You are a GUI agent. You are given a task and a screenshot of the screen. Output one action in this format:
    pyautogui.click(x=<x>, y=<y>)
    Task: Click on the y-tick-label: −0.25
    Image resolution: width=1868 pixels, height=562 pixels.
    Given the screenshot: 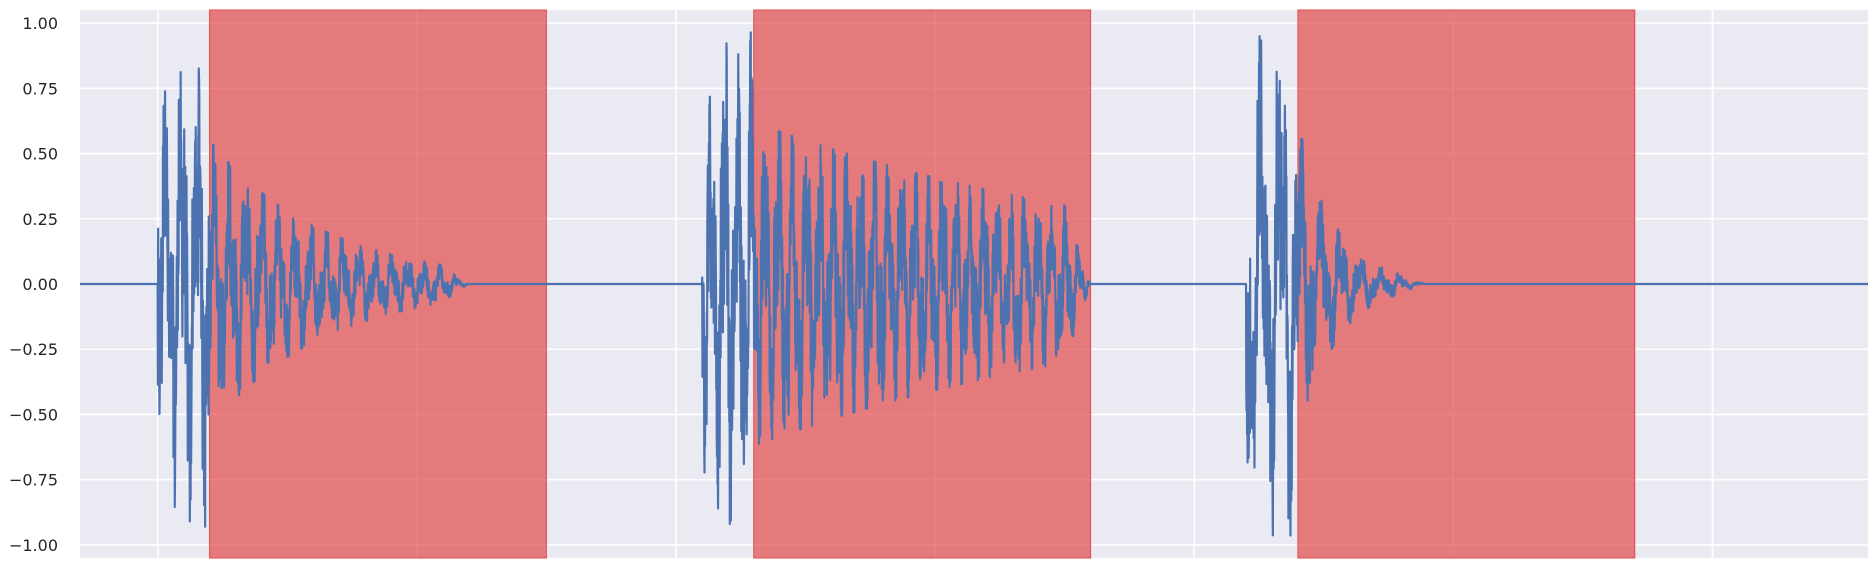 What is the action you would take?
    pyautogui.click(x=33, y=349)
    